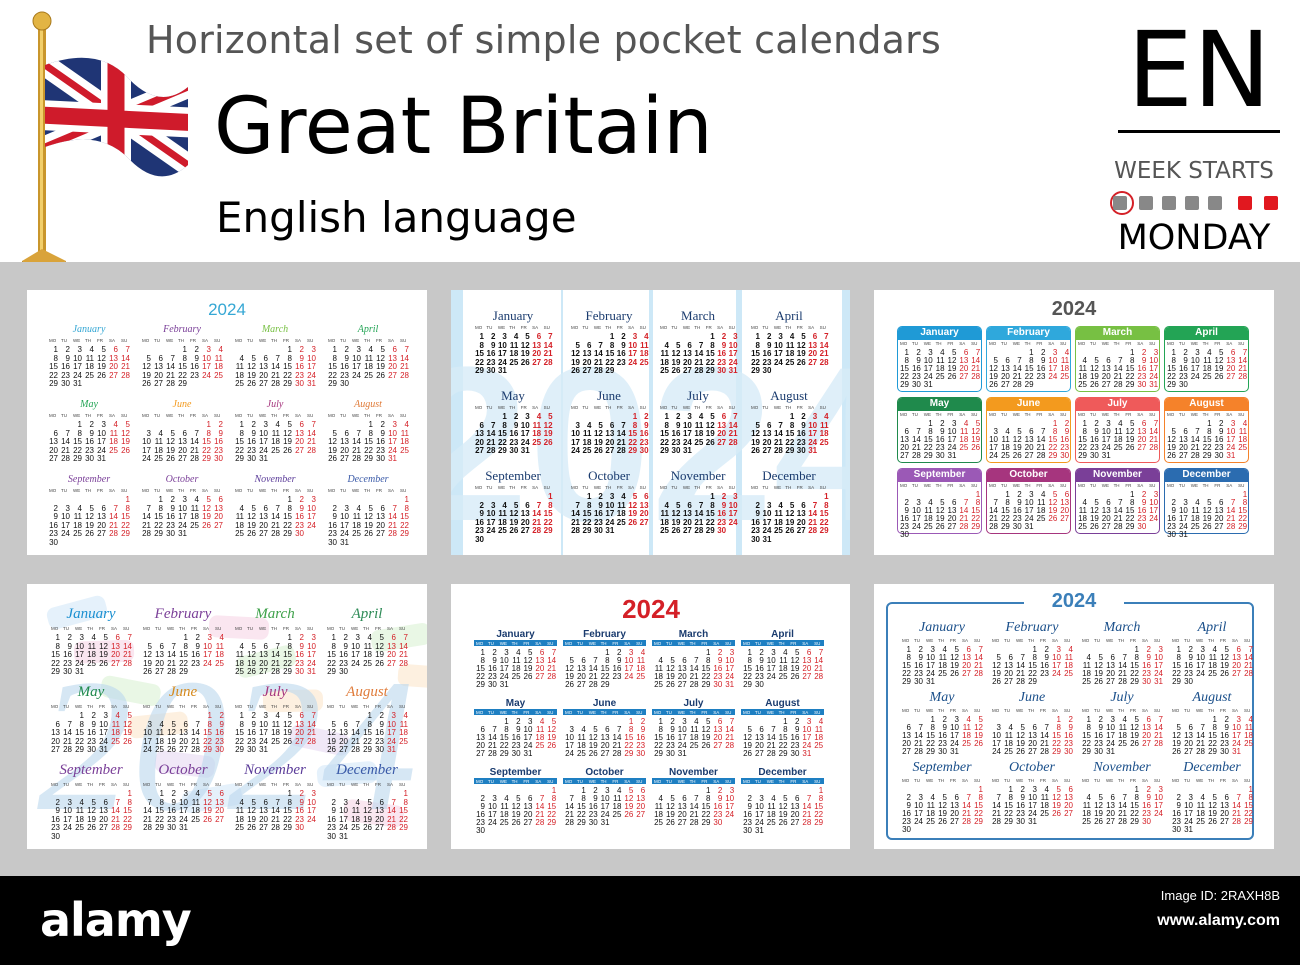 This screenshot has width=1300, height=965. I want to click on year-label: 2024, so click(1074, 601).